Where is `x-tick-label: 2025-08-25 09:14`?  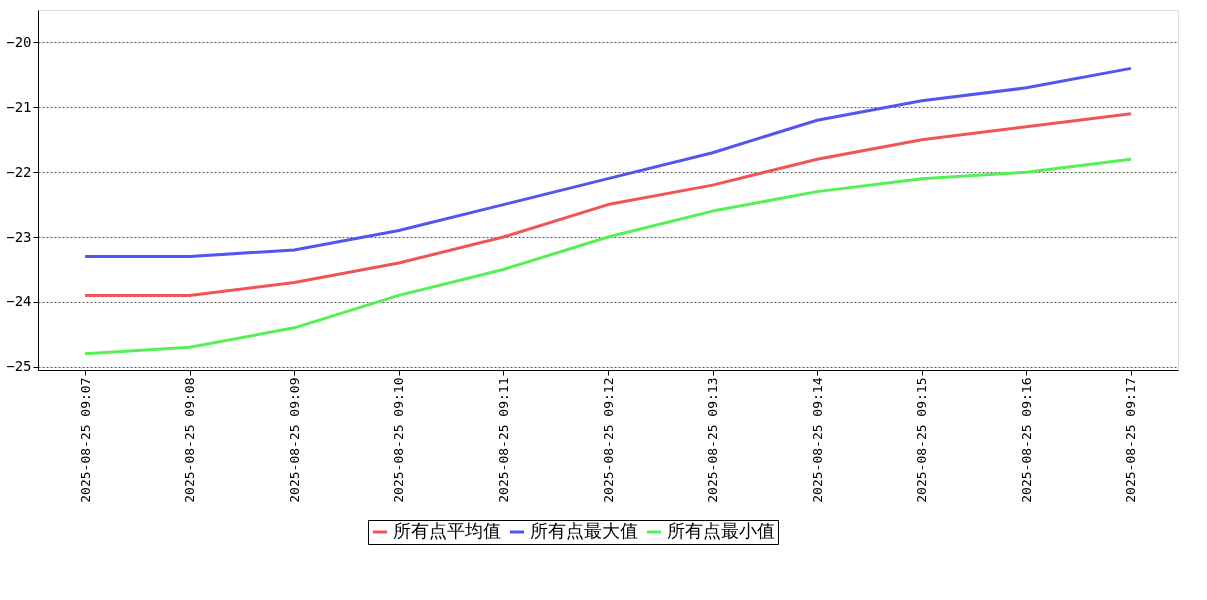
x-tick-label: 2025-08-25 09:14 is located at coordinates (817, 440).